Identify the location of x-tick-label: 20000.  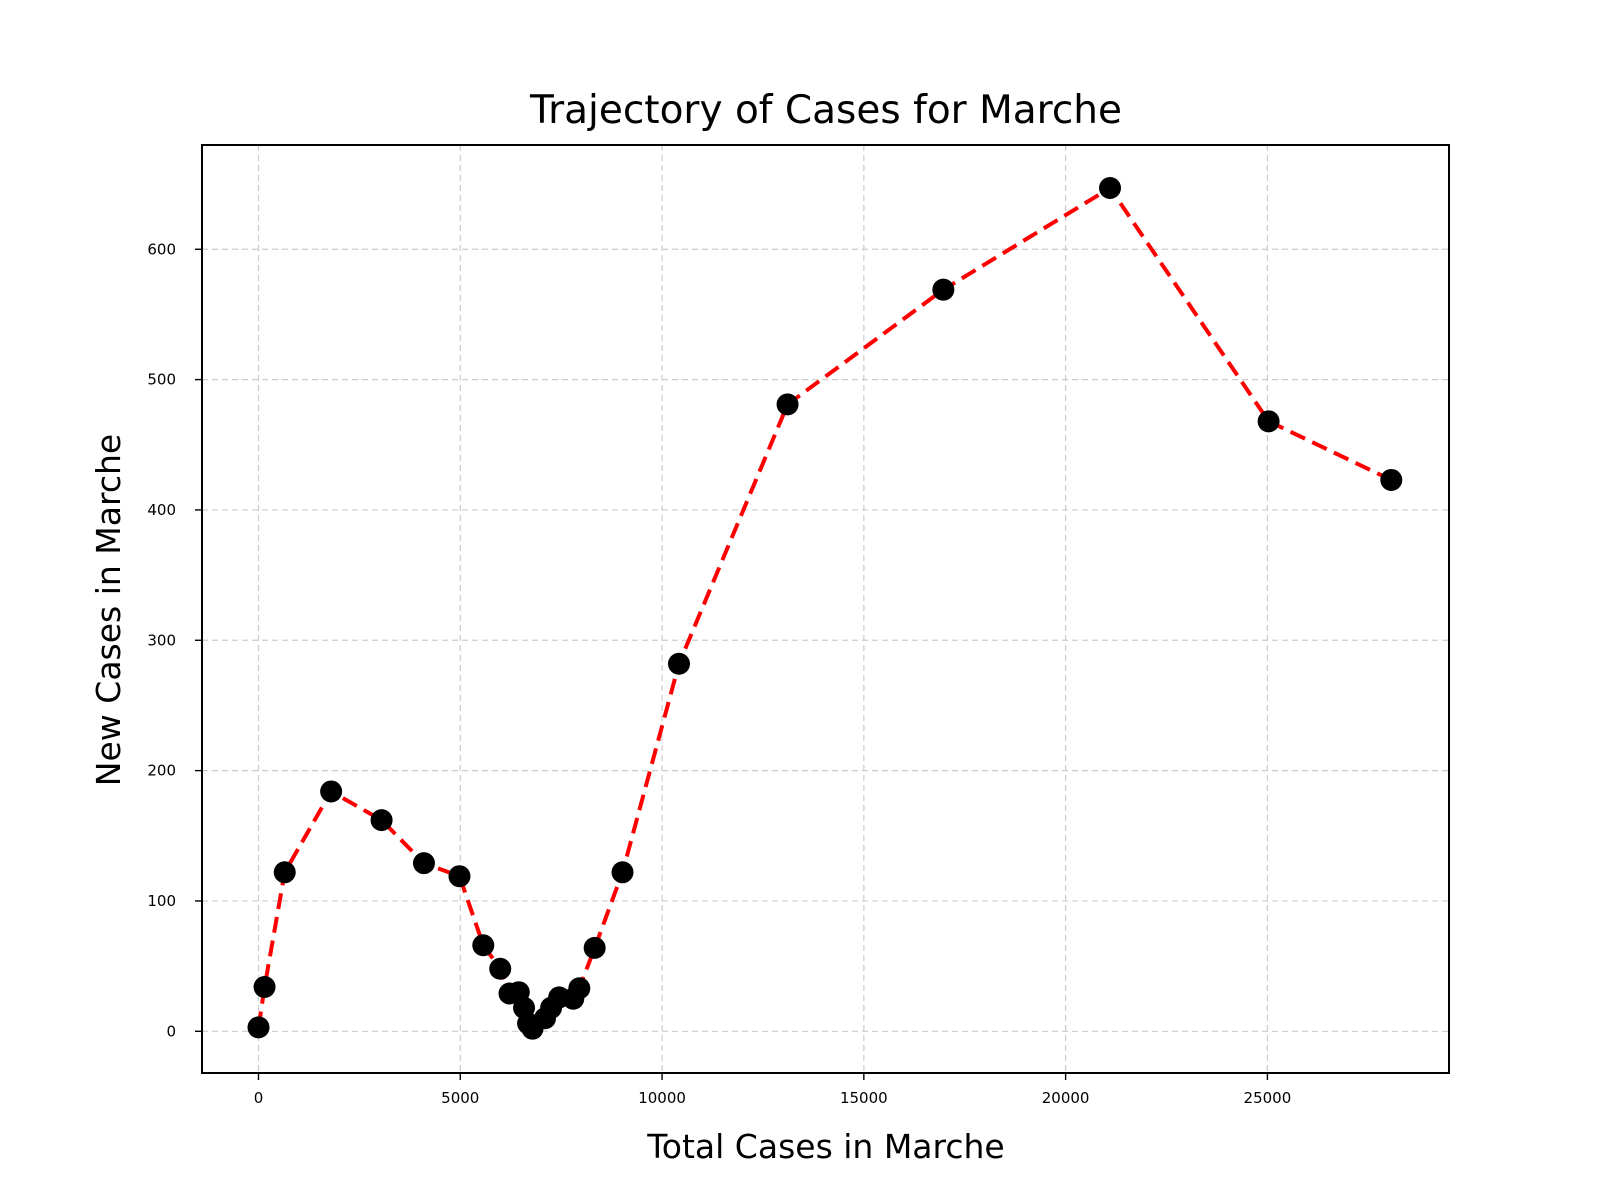
(1066, 1098).